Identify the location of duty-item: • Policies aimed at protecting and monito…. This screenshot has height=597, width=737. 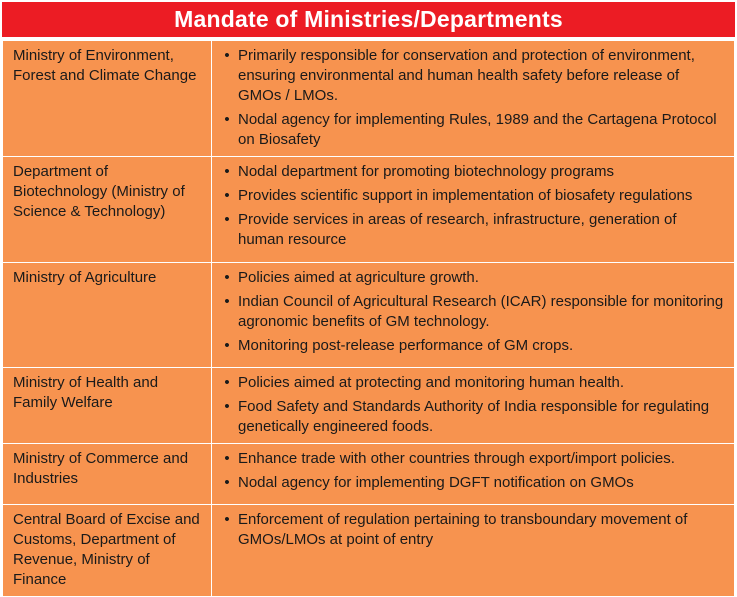
(474, 383).